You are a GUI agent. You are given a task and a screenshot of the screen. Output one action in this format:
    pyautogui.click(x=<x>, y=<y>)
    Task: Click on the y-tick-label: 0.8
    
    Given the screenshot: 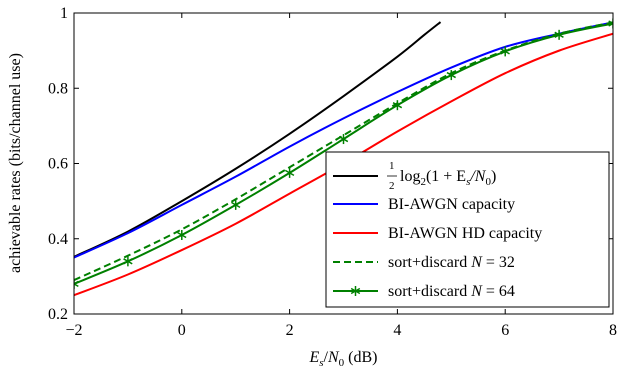 What is the action you would take?
    pyautogui.click(x=58, y=88)
    